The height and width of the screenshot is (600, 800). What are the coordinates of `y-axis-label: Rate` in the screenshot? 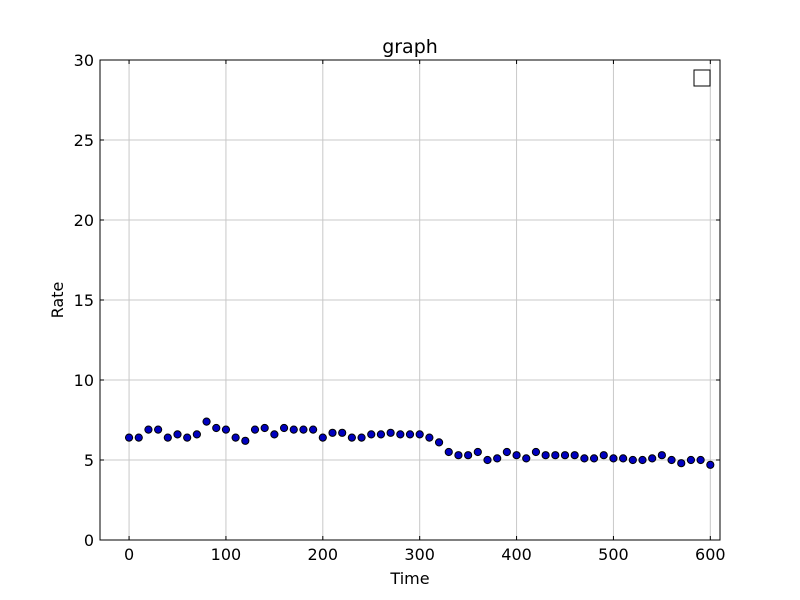 It's located at (57, 300).